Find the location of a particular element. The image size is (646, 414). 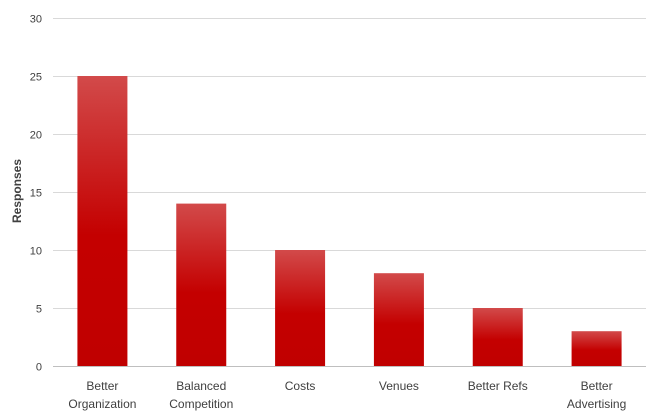

y-tick-label: 5 is located at coordinates (39, 310).